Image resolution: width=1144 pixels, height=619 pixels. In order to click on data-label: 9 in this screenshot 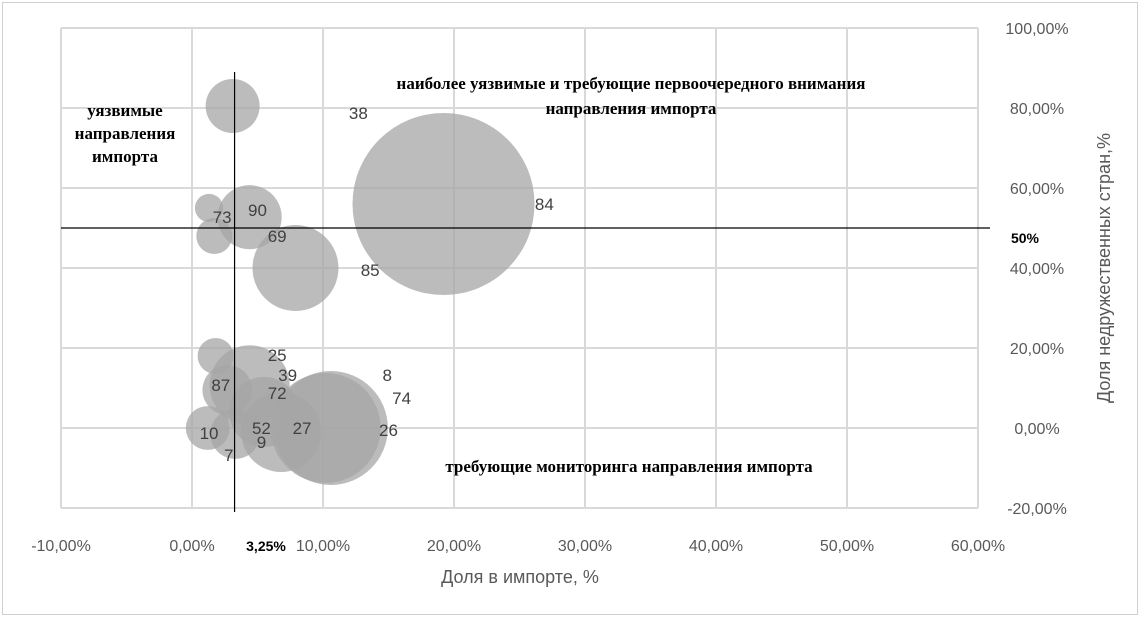, I will do `click(261, 442)`.